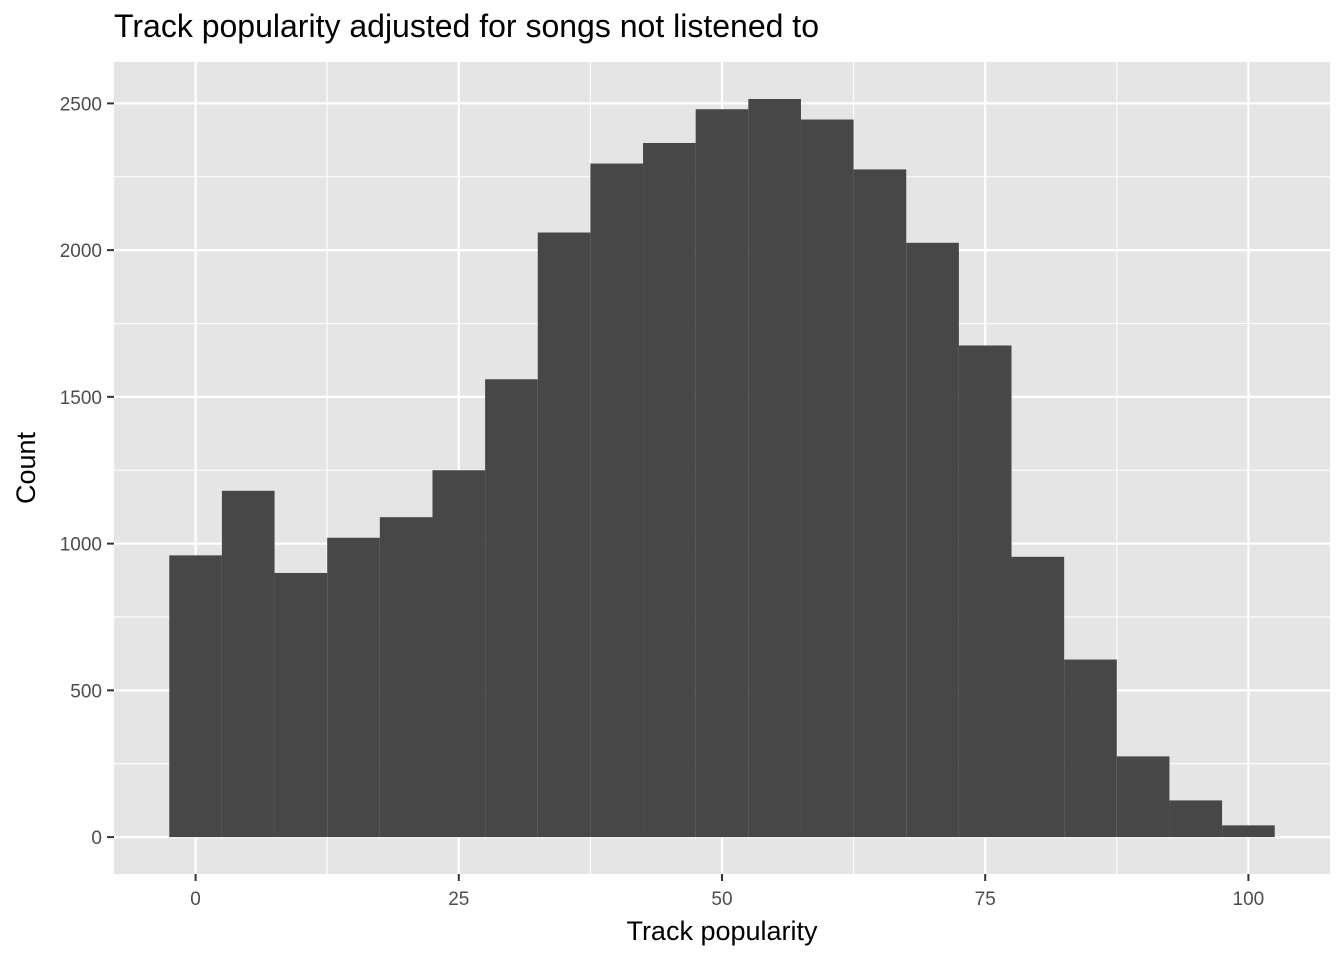  What do you see at coordinates (1249, 899) in the screenshot?
I see `x-tick-label: 100` at bounding box center [1249, 899].